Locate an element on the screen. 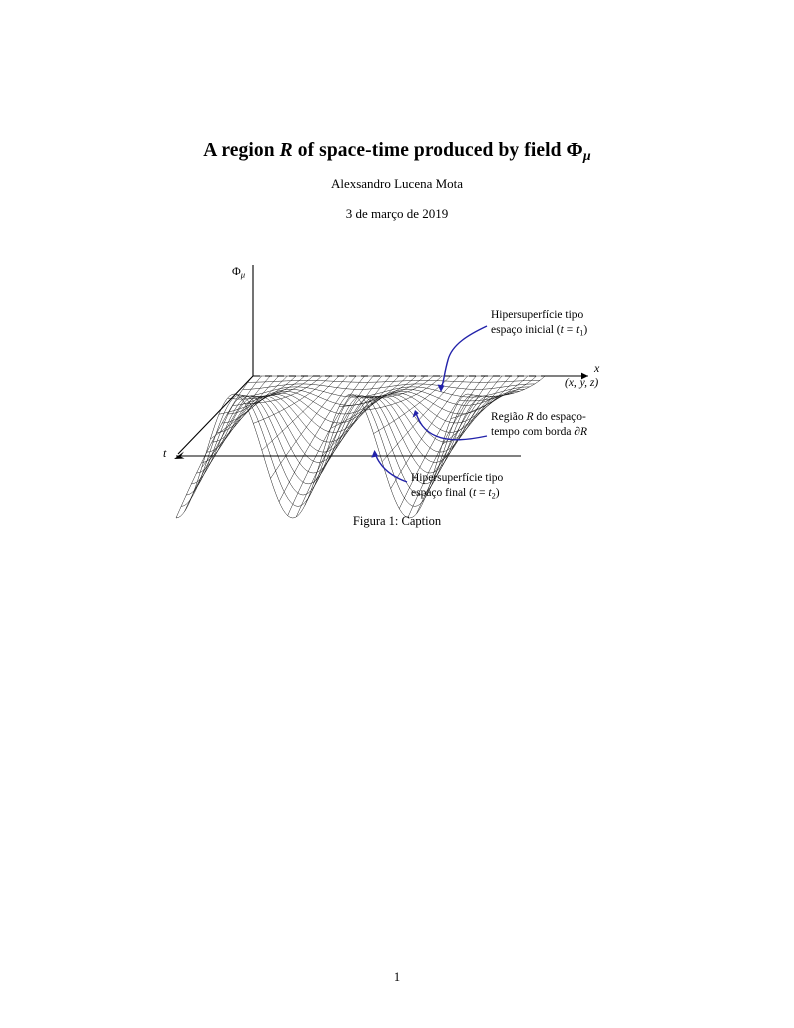 This screenshot has width=794, height=1028. annotation-final-line1: Hipersuperfície tipo is located at coordinates (457, 478).